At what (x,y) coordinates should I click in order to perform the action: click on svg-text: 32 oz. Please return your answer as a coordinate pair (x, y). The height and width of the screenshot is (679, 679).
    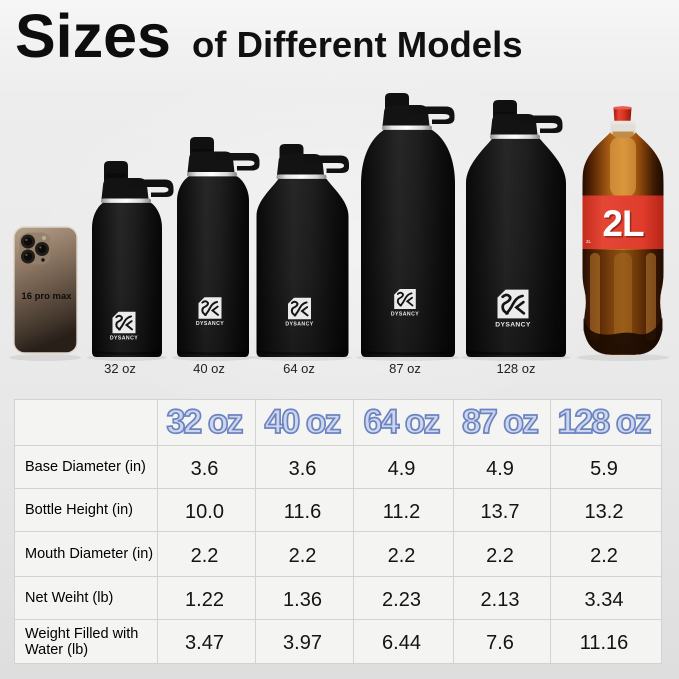
    Looking at the image, I should click on (120, 368).